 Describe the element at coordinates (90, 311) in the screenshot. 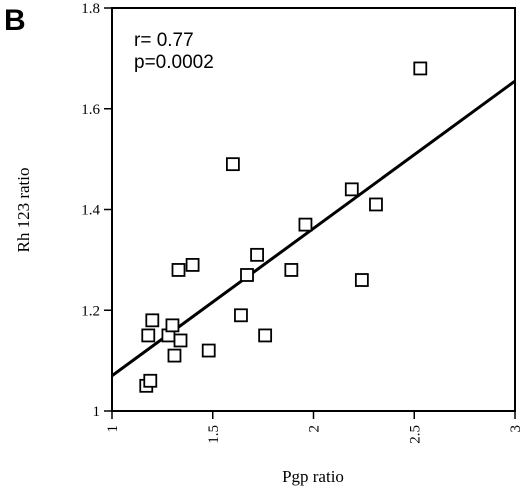

I see `y-tick-label: 1.2` at that location.